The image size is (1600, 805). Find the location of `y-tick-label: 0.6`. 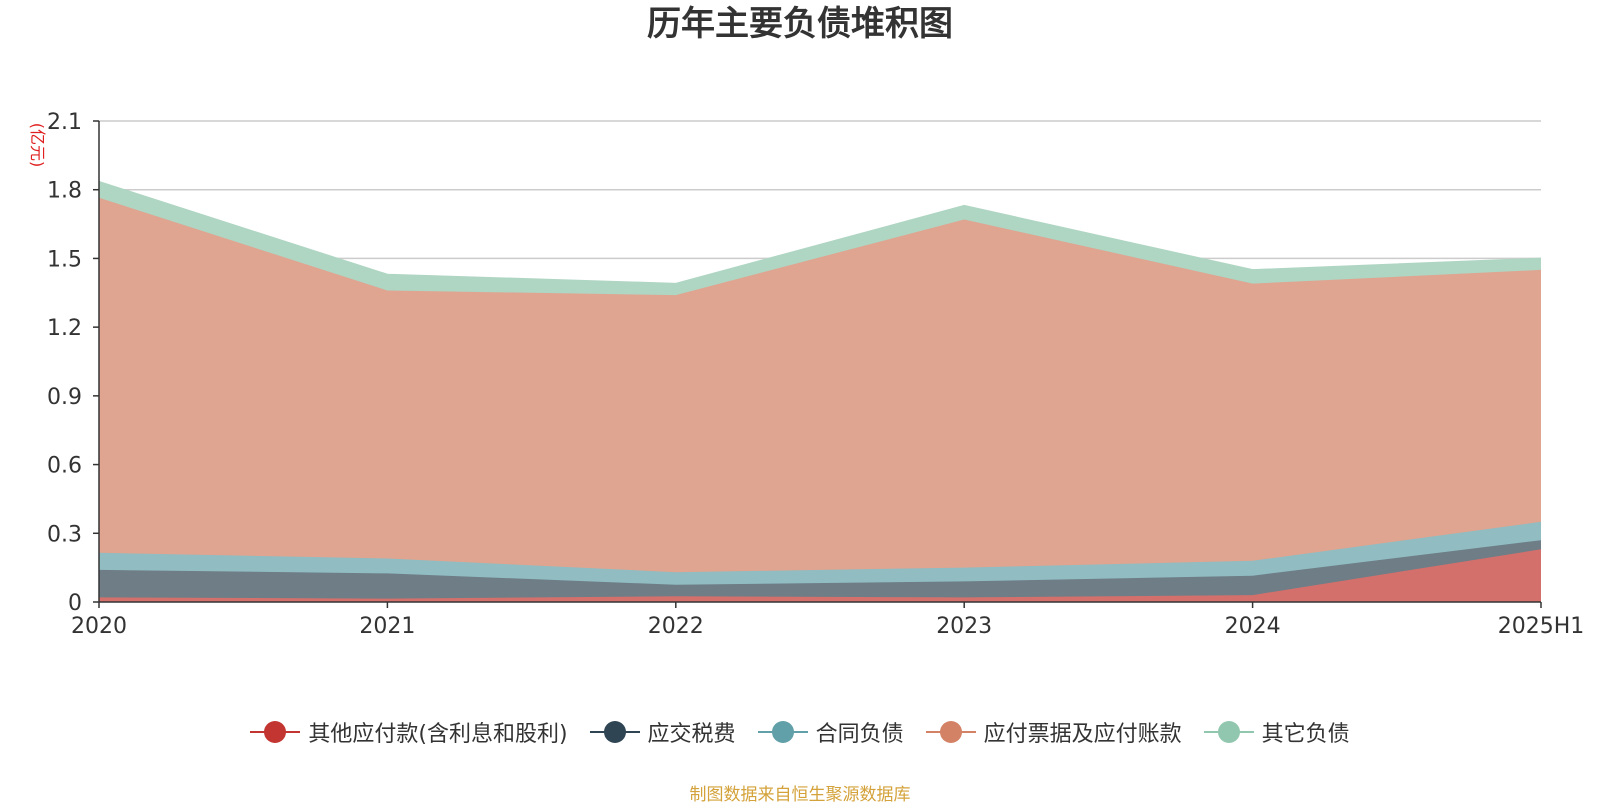

y-tick-label: 0.6 is located at coordinates (64, 466).